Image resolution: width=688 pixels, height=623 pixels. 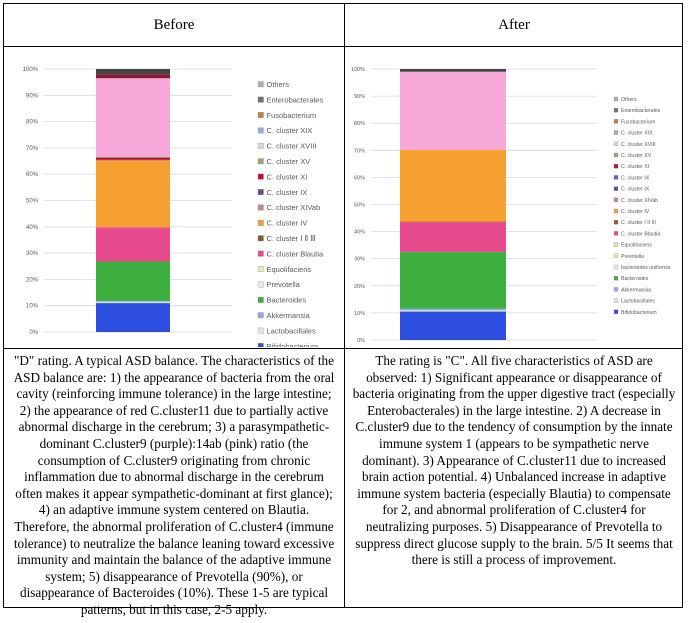 I want to click on legend-label: C. cluster XIX, so click(x=637, y=134).